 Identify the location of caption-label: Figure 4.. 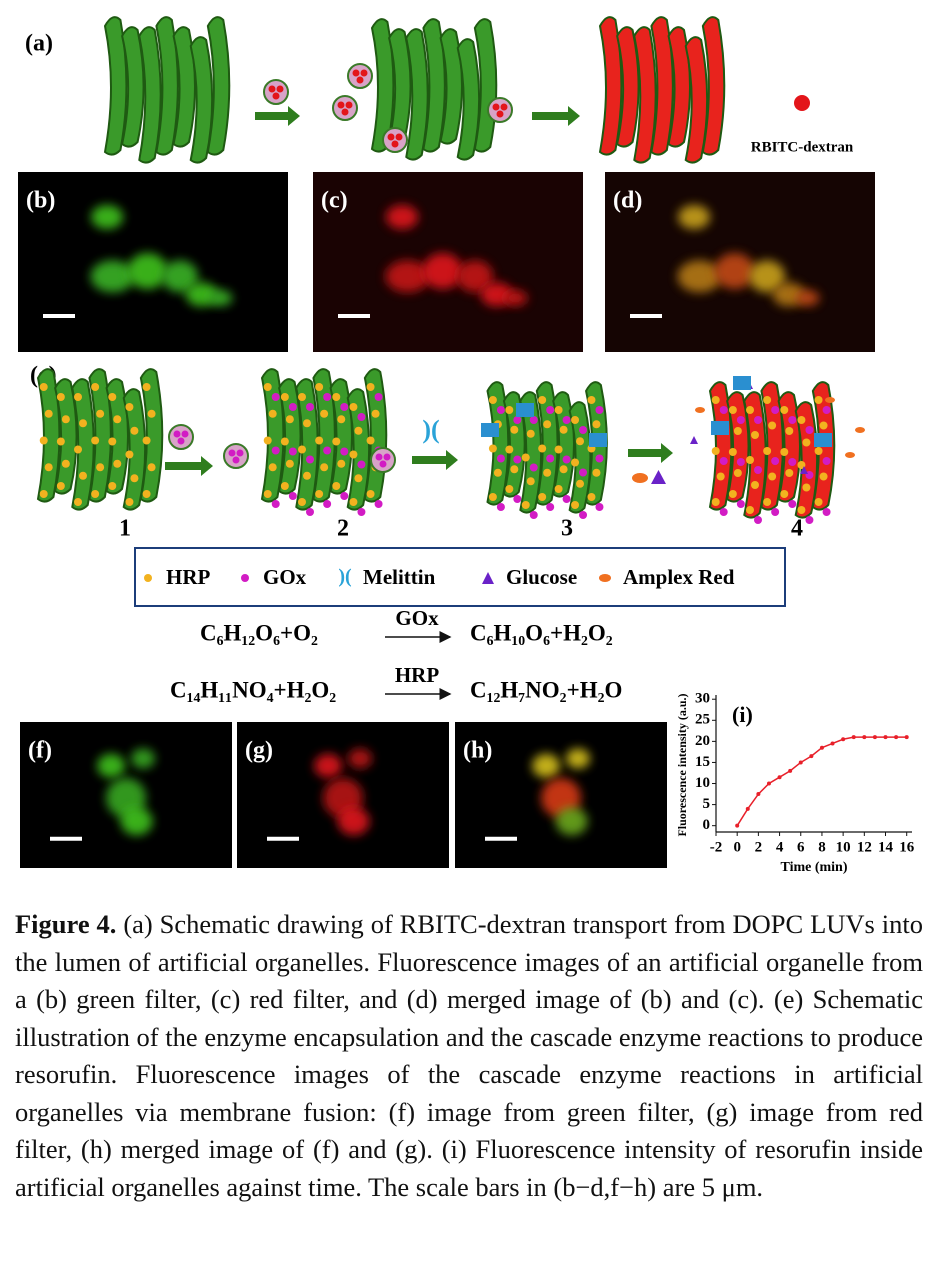
(66, 924).